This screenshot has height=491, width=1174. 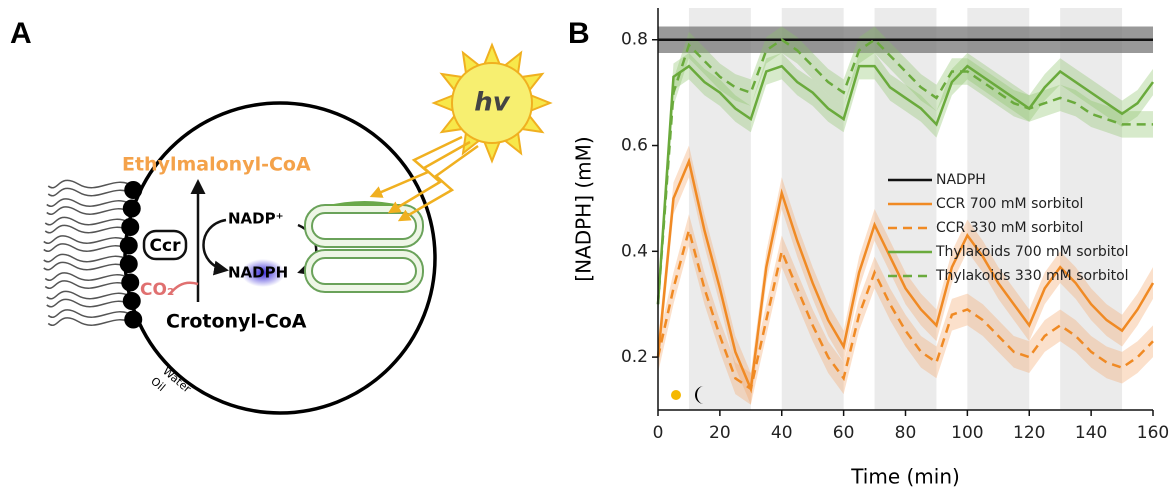 What do you see at coordinates (21, 33) in the screenshot?
I see `panel-label: A` at bounding box center [21, 33].